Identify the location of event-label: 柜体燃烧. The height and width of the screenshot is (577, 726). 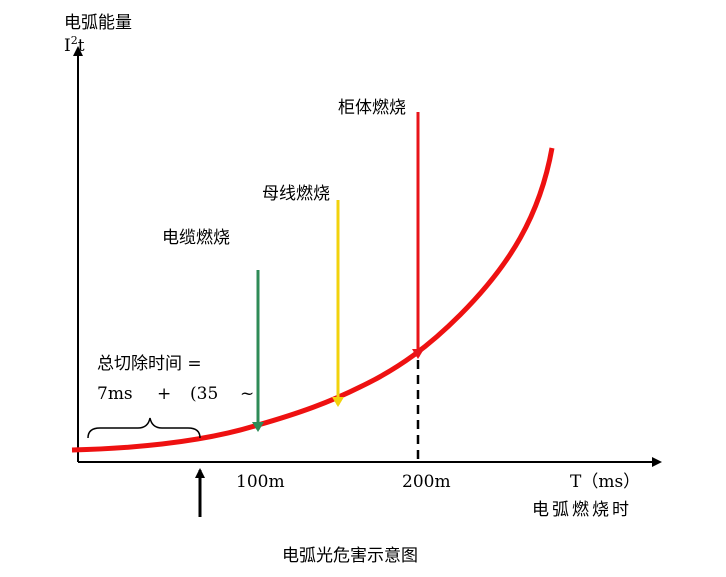
(372, 108).